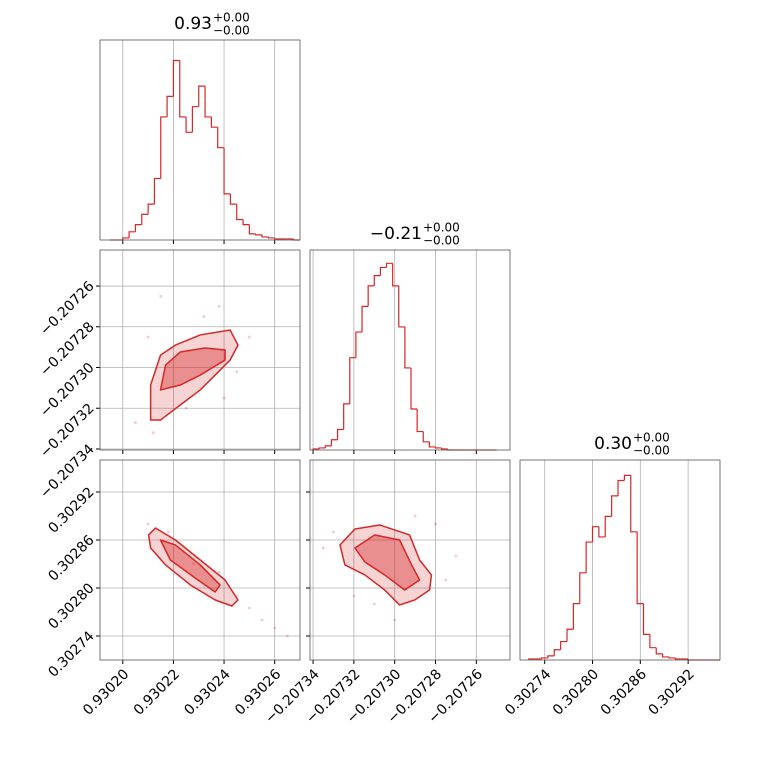 Image resolution: width=760 pixels, height=760 pixels. I want to click on panel-title: 0.30, so click(613, 444).